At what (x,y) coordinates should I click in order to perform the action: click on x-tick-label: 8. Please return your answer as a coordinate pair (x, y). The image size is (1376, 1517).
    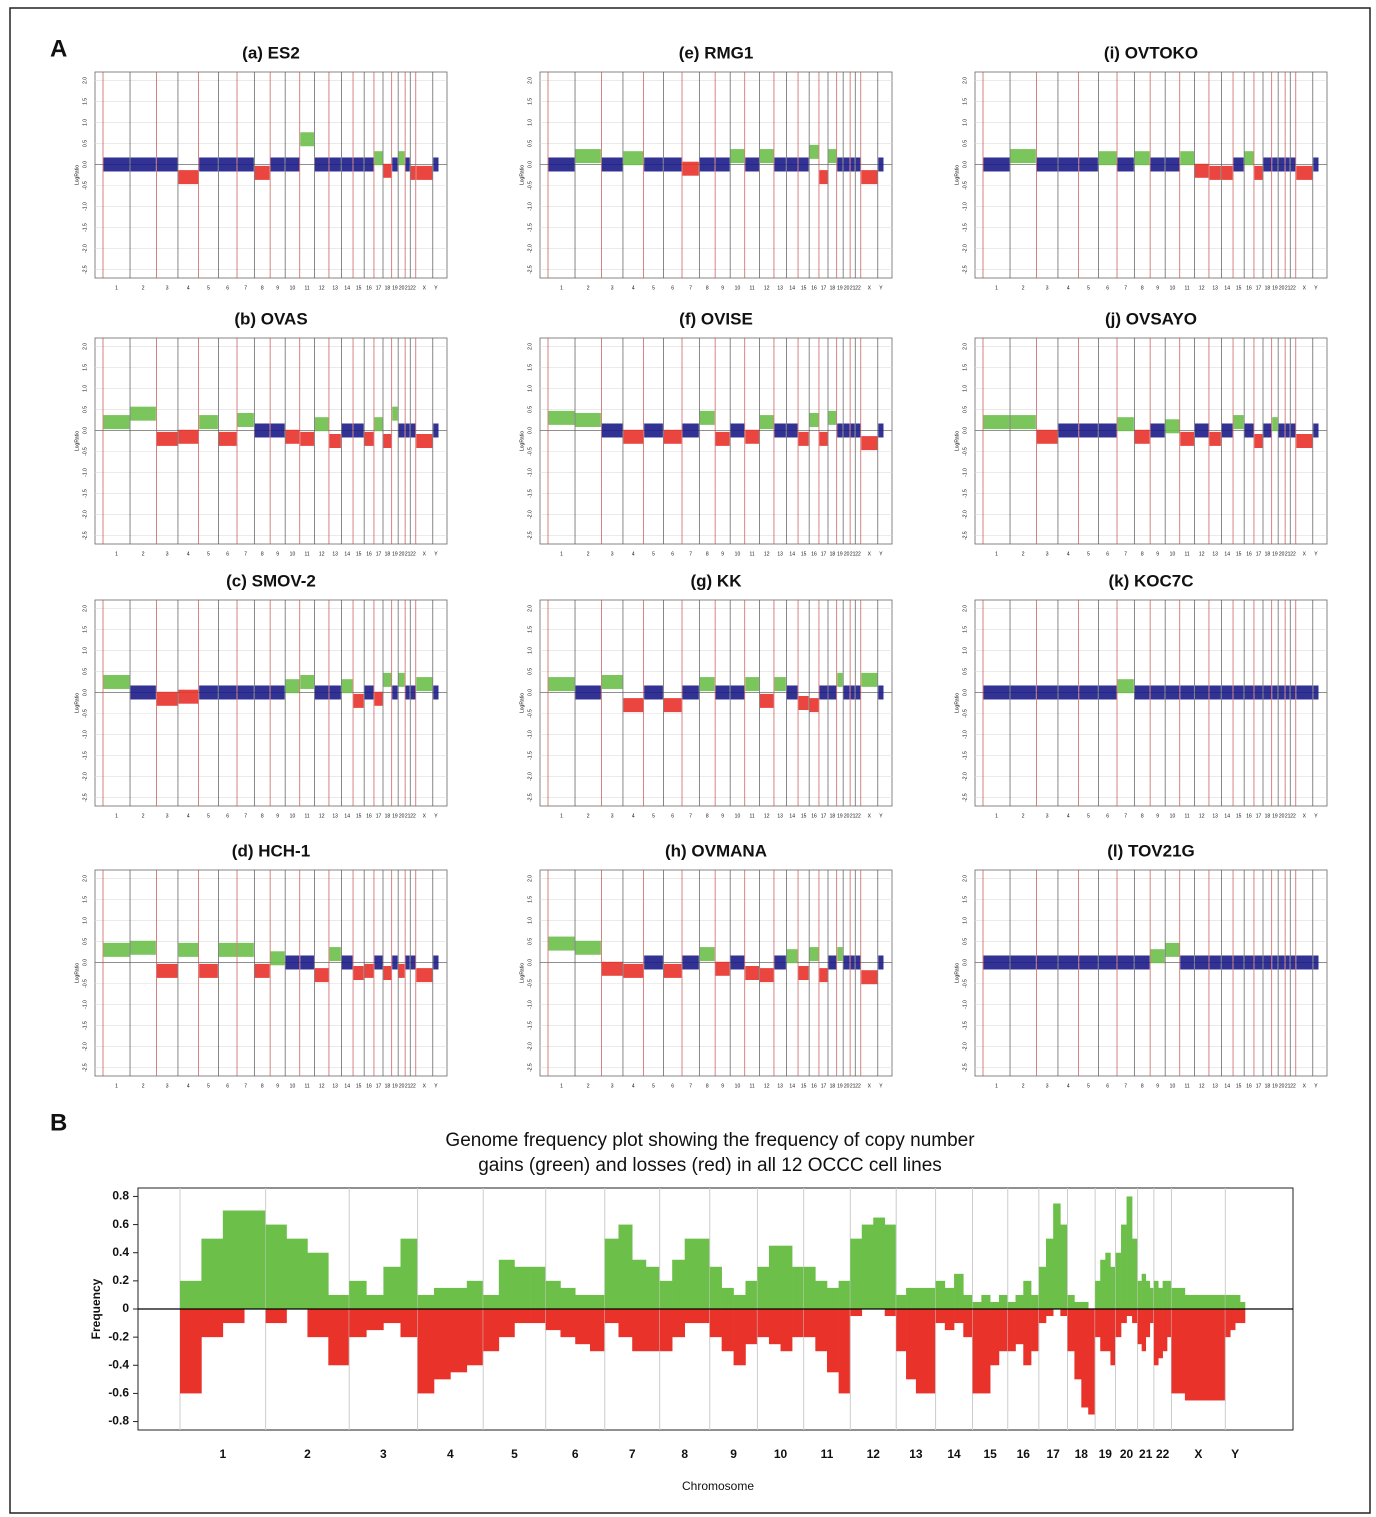
    Looking at the image, I should click on (1142, 1086).